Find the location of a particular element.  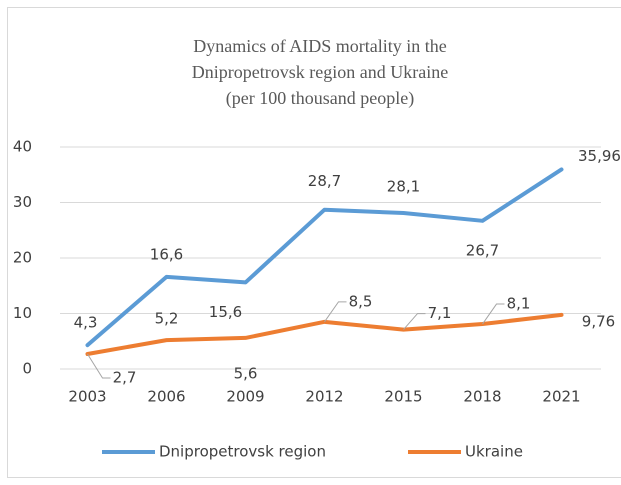

x-tick-label: 2012 is located at coordinates (324, 397).